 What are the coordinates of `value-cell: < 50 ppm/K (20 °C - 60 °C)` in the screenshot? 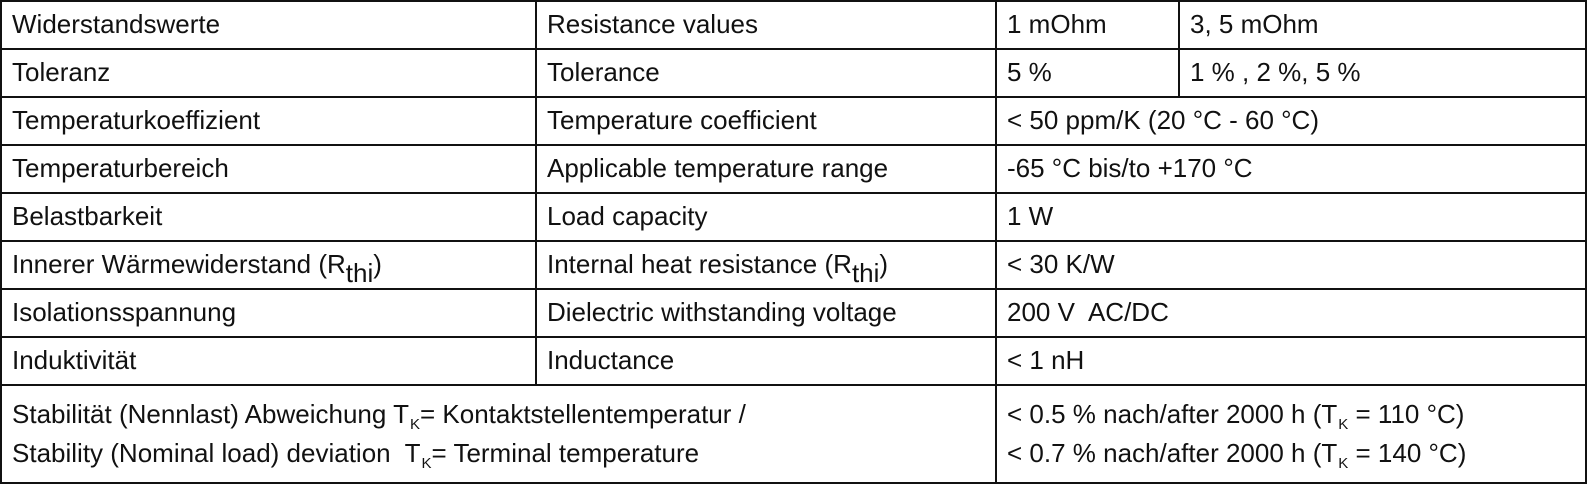 It's located at (1291, 121).